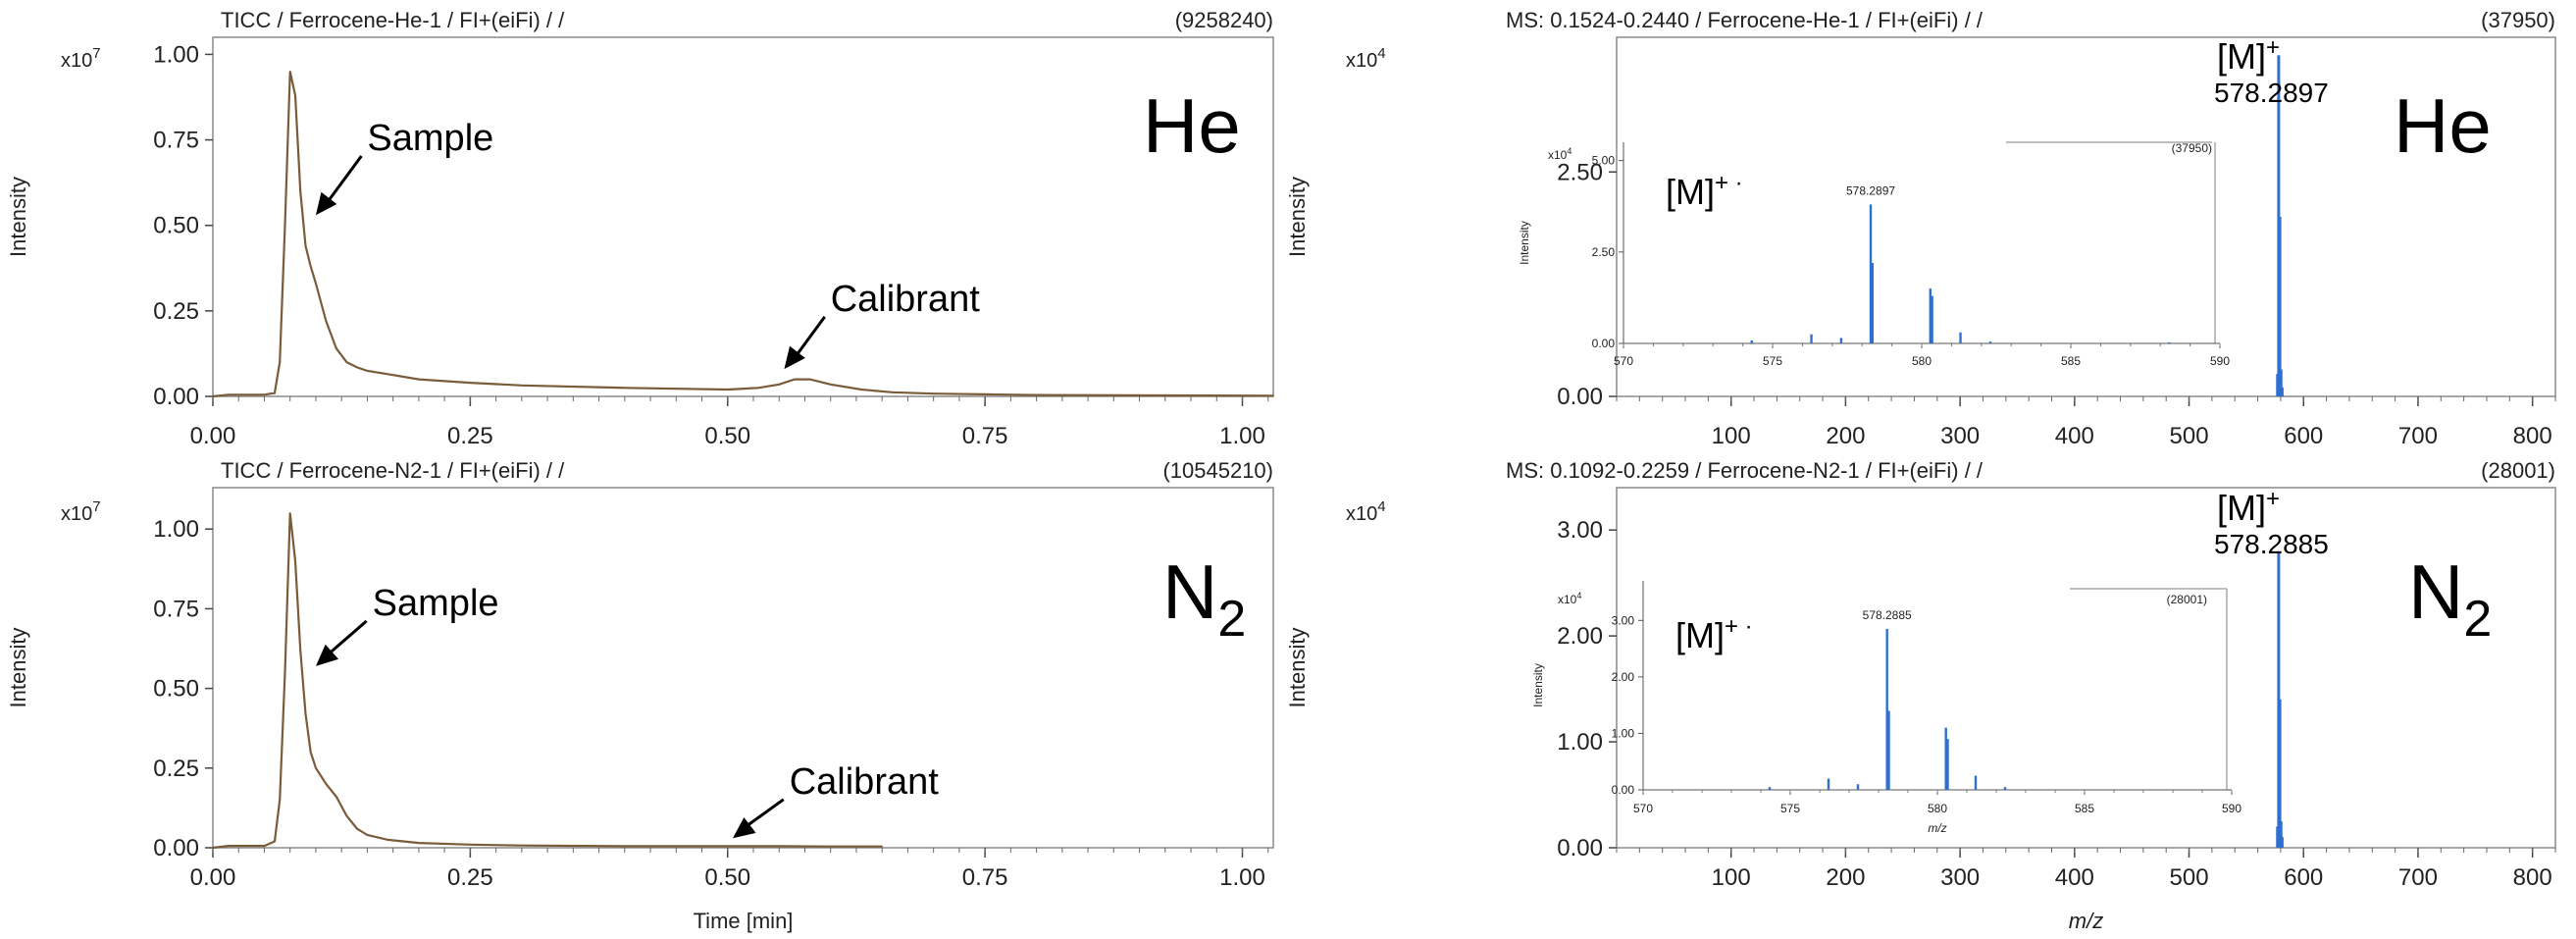 This screenshot has width=2576, height=939. Describe the element at coordinates (727, 878) in the screenshot. I see `x-tick-label: 0.50` at that location.